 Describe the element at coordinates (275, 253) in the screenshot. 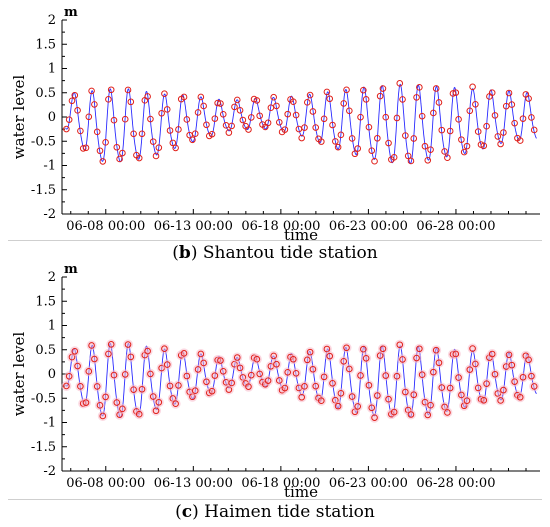

I see `caption-shantou: (b) Shantou tide station` at that location.